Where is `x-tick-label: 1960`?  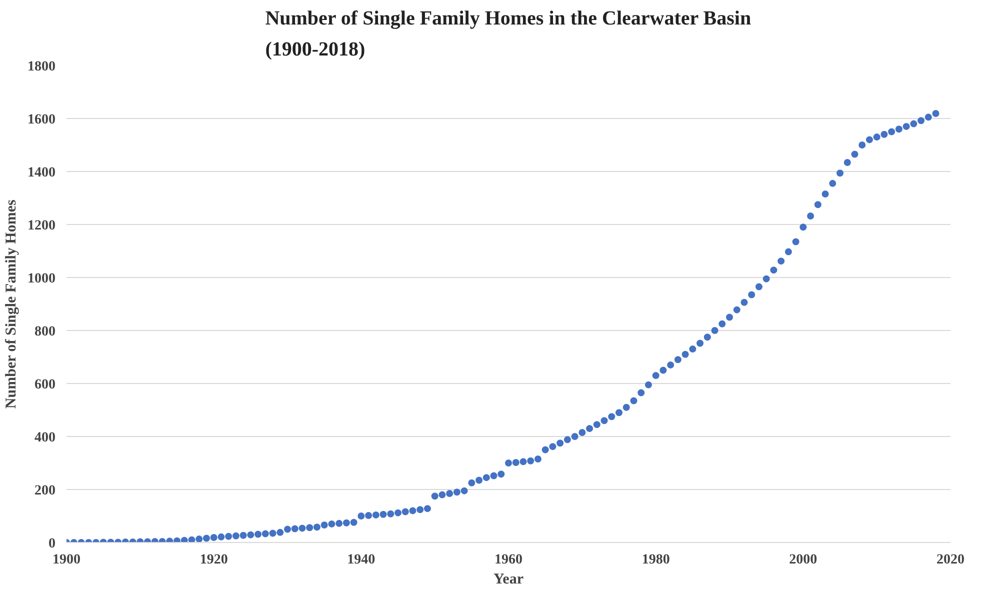
x-tick-label: 1960 is located at coordinates (508, 560).